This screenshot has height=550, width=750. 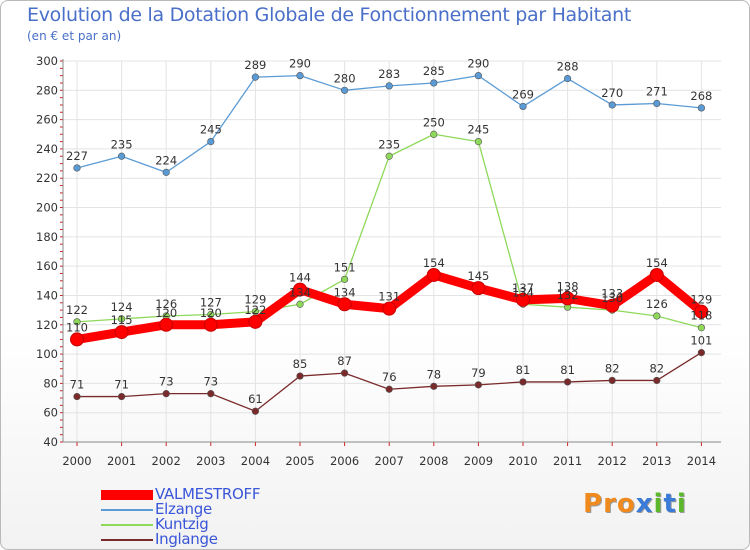 What do you see at coordinates (300, 364) in the screenshot?
I see `data-label-inglange: 85` at bounding box center [300, 364].